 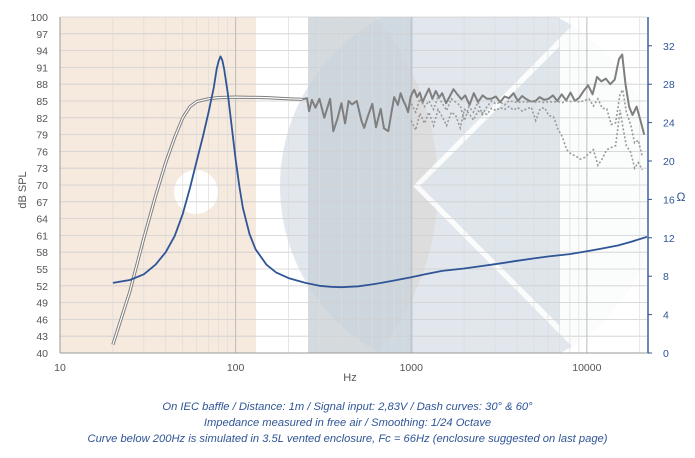 What do you see at coordinates (42, 337) in the screenshot?
I see `left-tick-label: 43` at bounding box center [42, 337].